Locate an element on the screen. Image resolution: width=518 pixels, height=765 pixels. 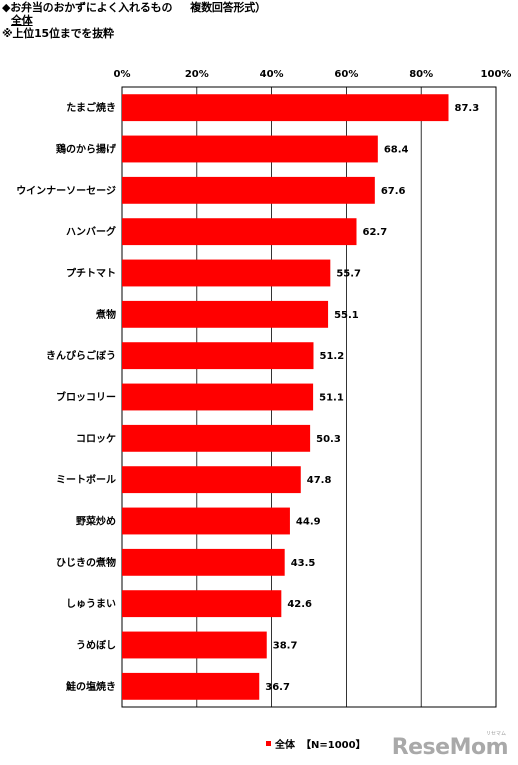
value-label: 62.7 is located at coordinates (374, 232).